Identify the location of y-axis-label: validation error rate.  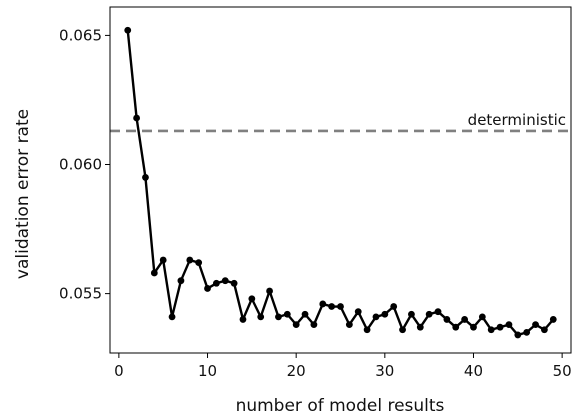
(23, 194).